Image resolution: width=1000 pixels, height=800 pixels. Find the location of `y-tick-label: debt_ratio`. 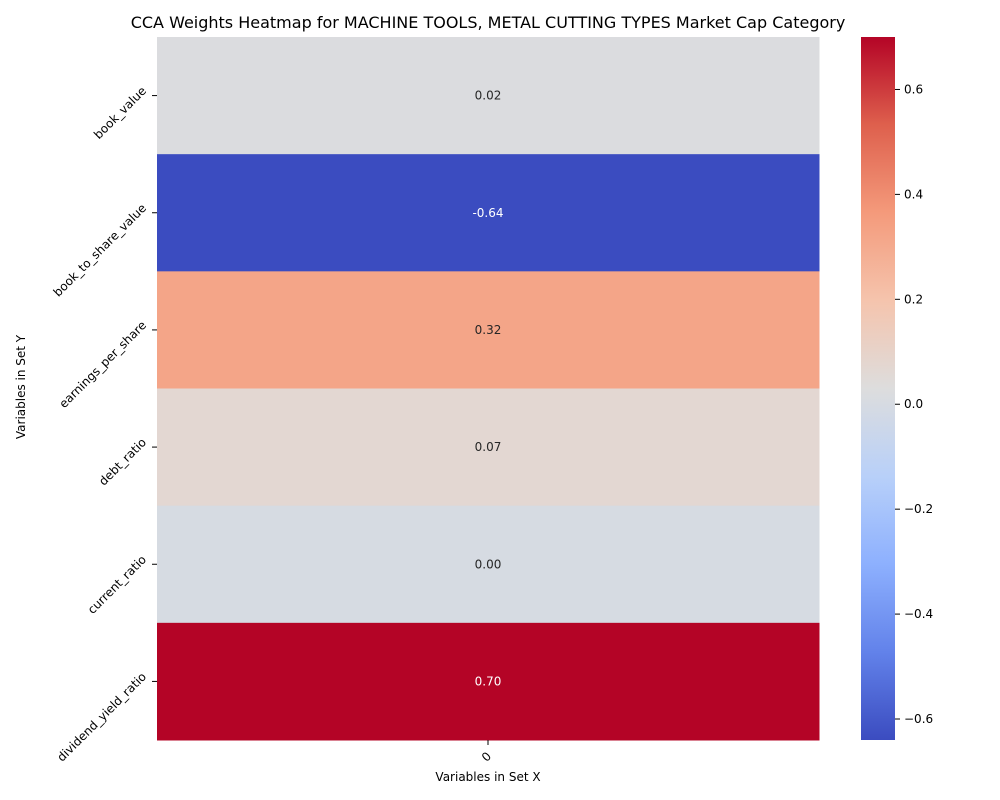

y-tick-label: debt_ratio is located at coordinates (122, 461).